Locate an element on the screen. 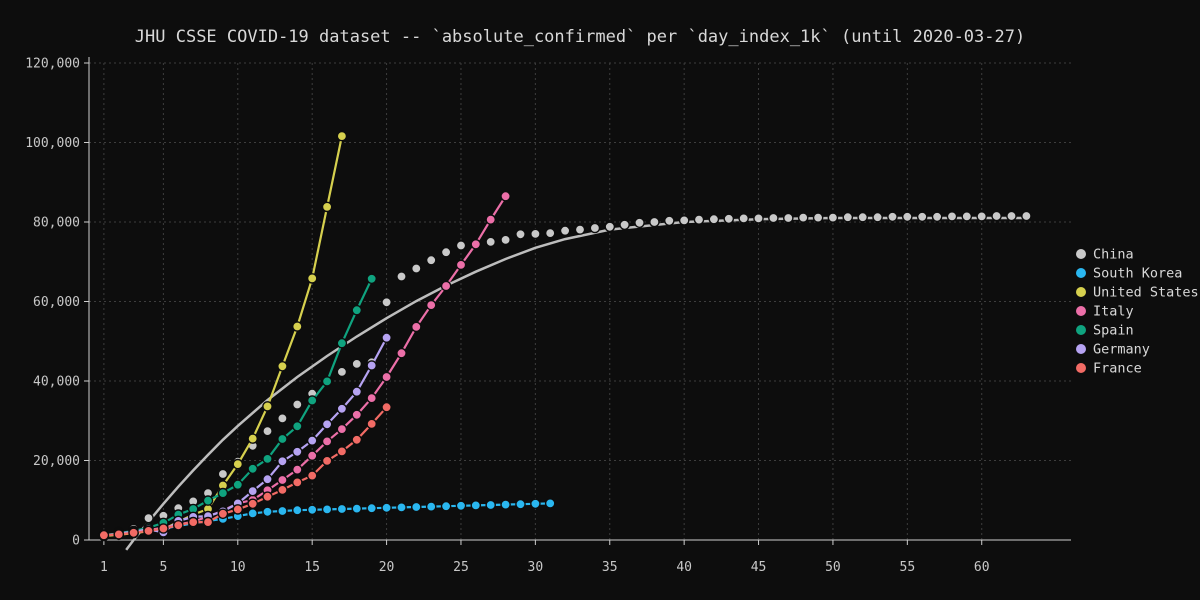 The width and height of the screenshot is (1200, 600). legend-label: China is located at coordinates (1113, 255).